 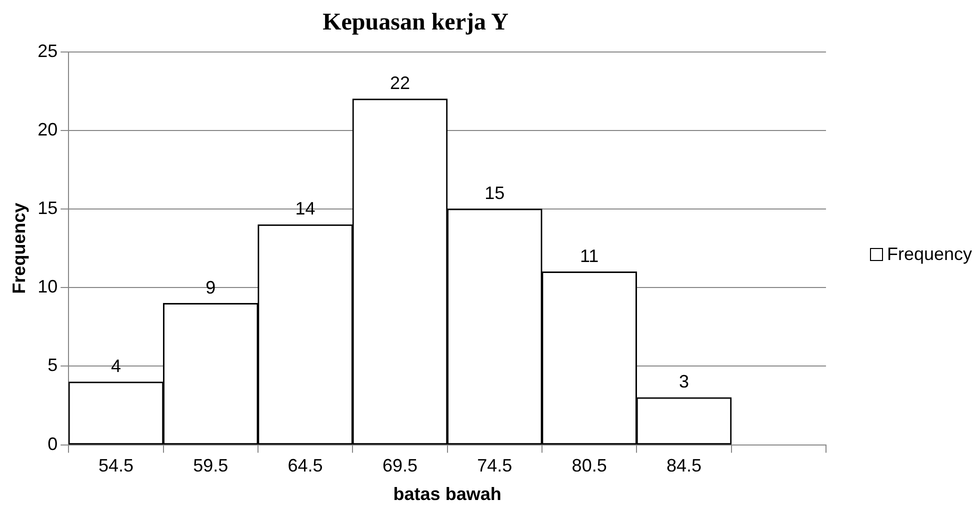 What do you see at coordinates (115, 366) in the screenshot?
I see `data-label: 4` at bounding box center [115, 366].